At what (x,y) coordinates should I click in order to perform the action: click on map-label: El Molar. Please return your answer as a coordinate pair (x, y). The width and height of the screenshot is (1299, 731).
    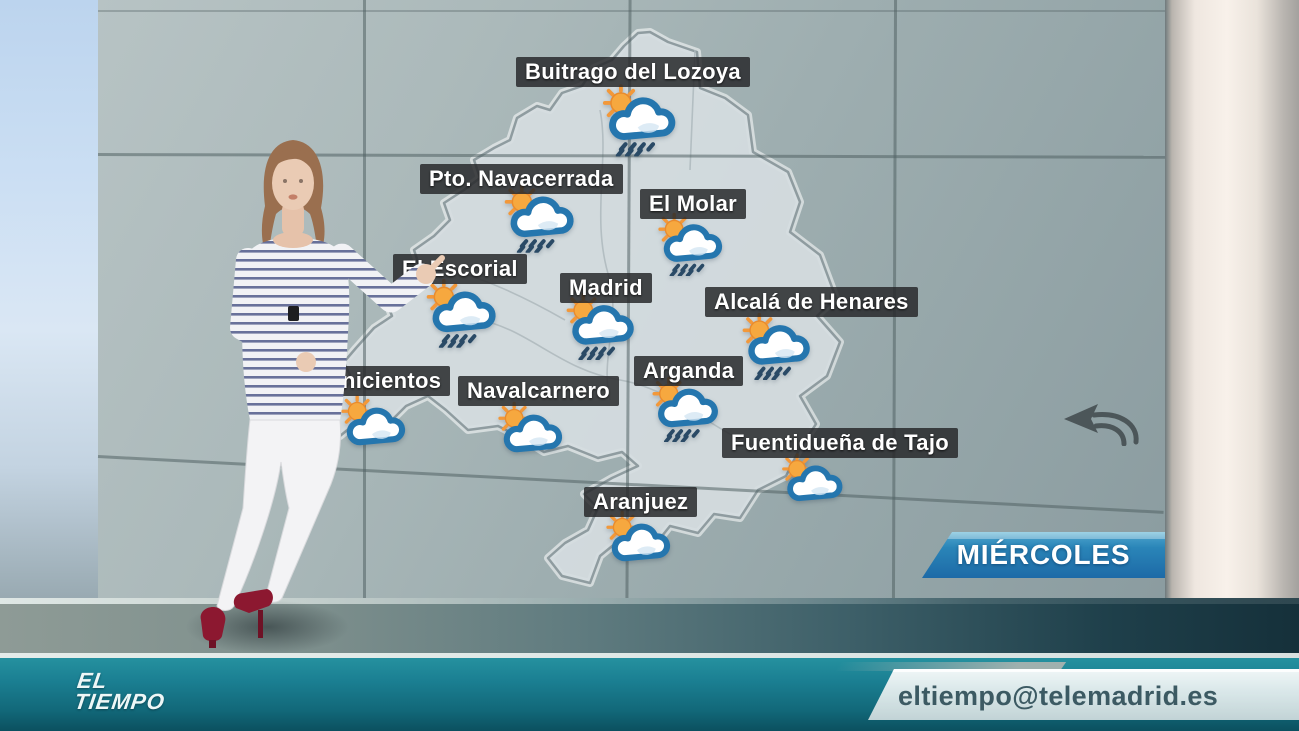
    Looking at the image, I should click on (693, 204).